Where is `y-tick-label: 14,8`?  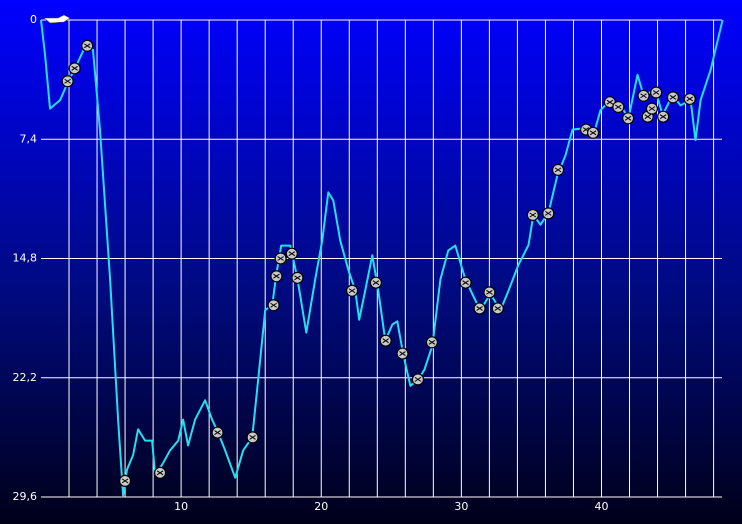 y-tick-label: 14,8 is located at coordinates (25, 258).